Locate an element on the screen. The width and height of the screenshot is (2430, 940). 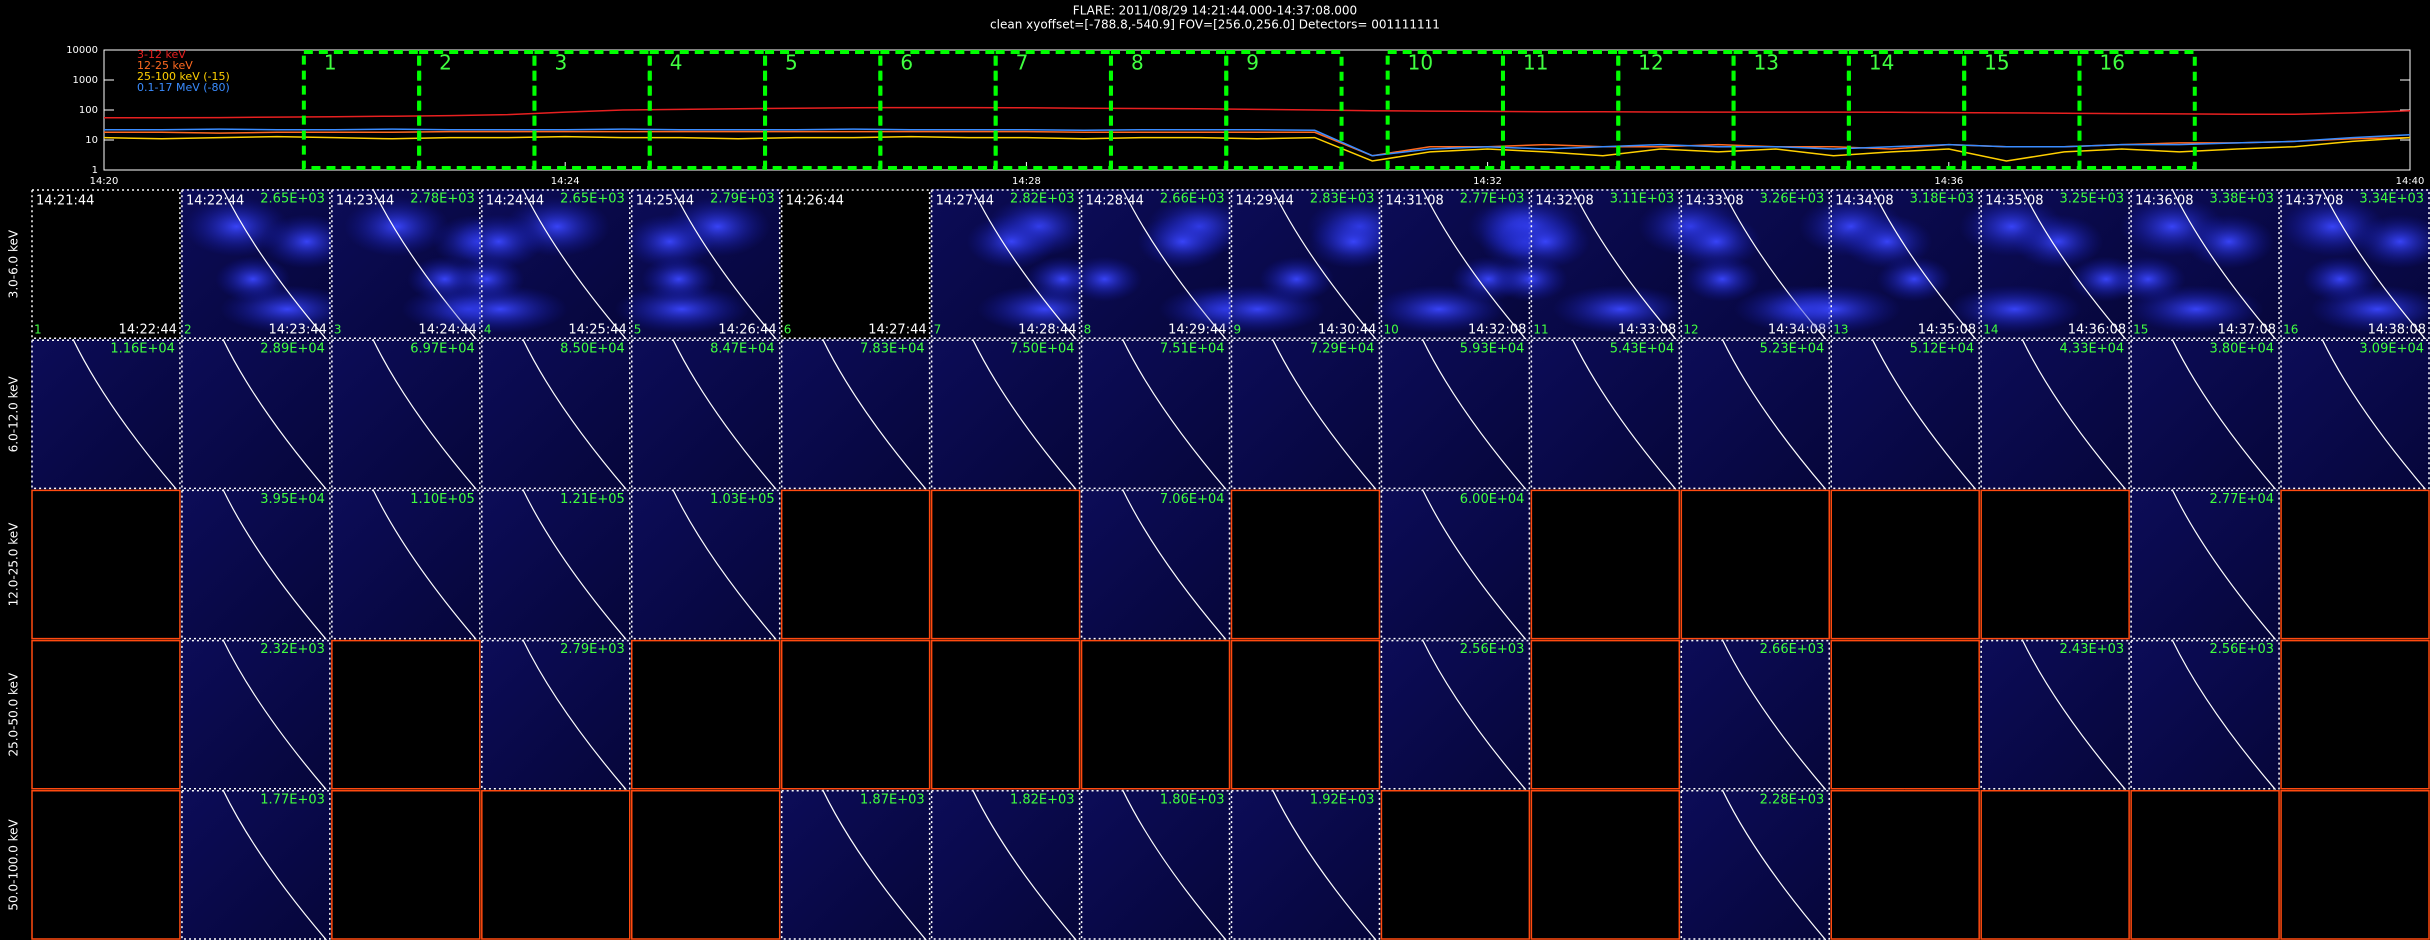
row-label: 3.0-6.0 keV is located at coordinates (14, 263).